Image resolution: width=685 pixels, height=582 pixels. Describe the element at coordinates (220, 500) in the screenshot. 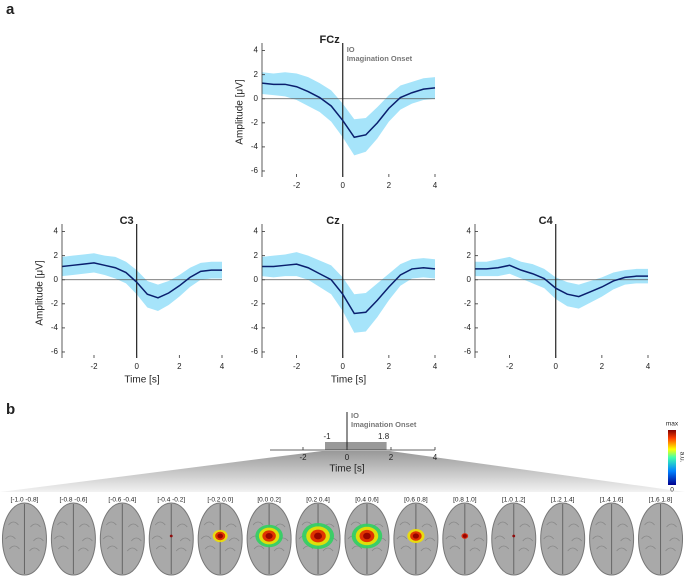

I see `map-label: [-0.2 0.0]` at that location.